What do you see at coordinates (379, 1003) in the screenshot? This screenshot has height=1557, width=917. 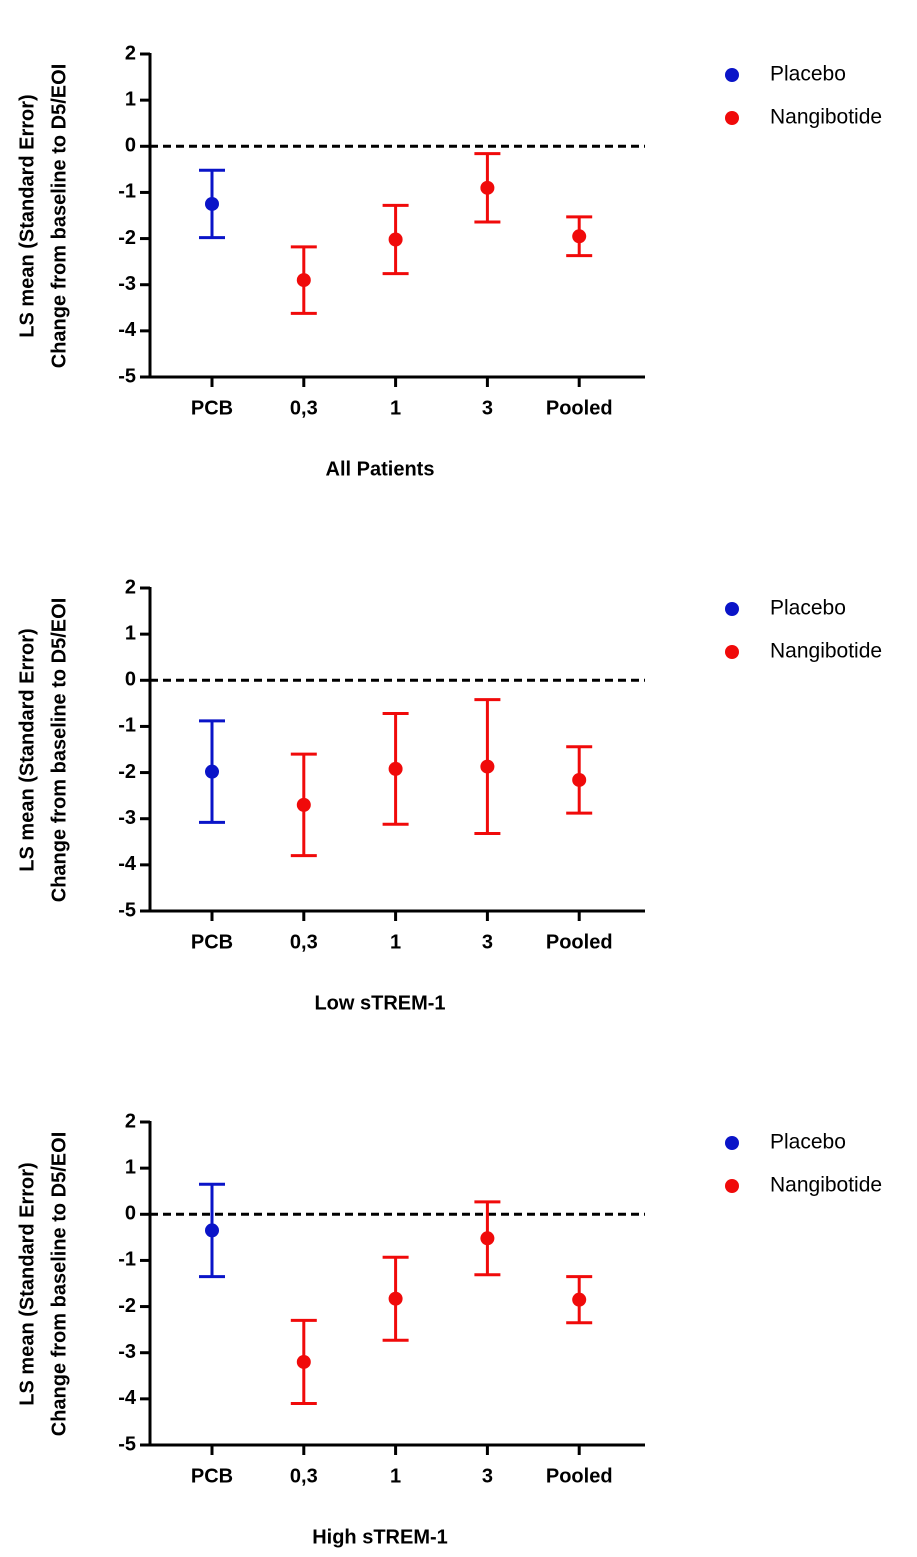 I see `x-axis-label: Low sTREM-1` at bounding box center [379, 1003].